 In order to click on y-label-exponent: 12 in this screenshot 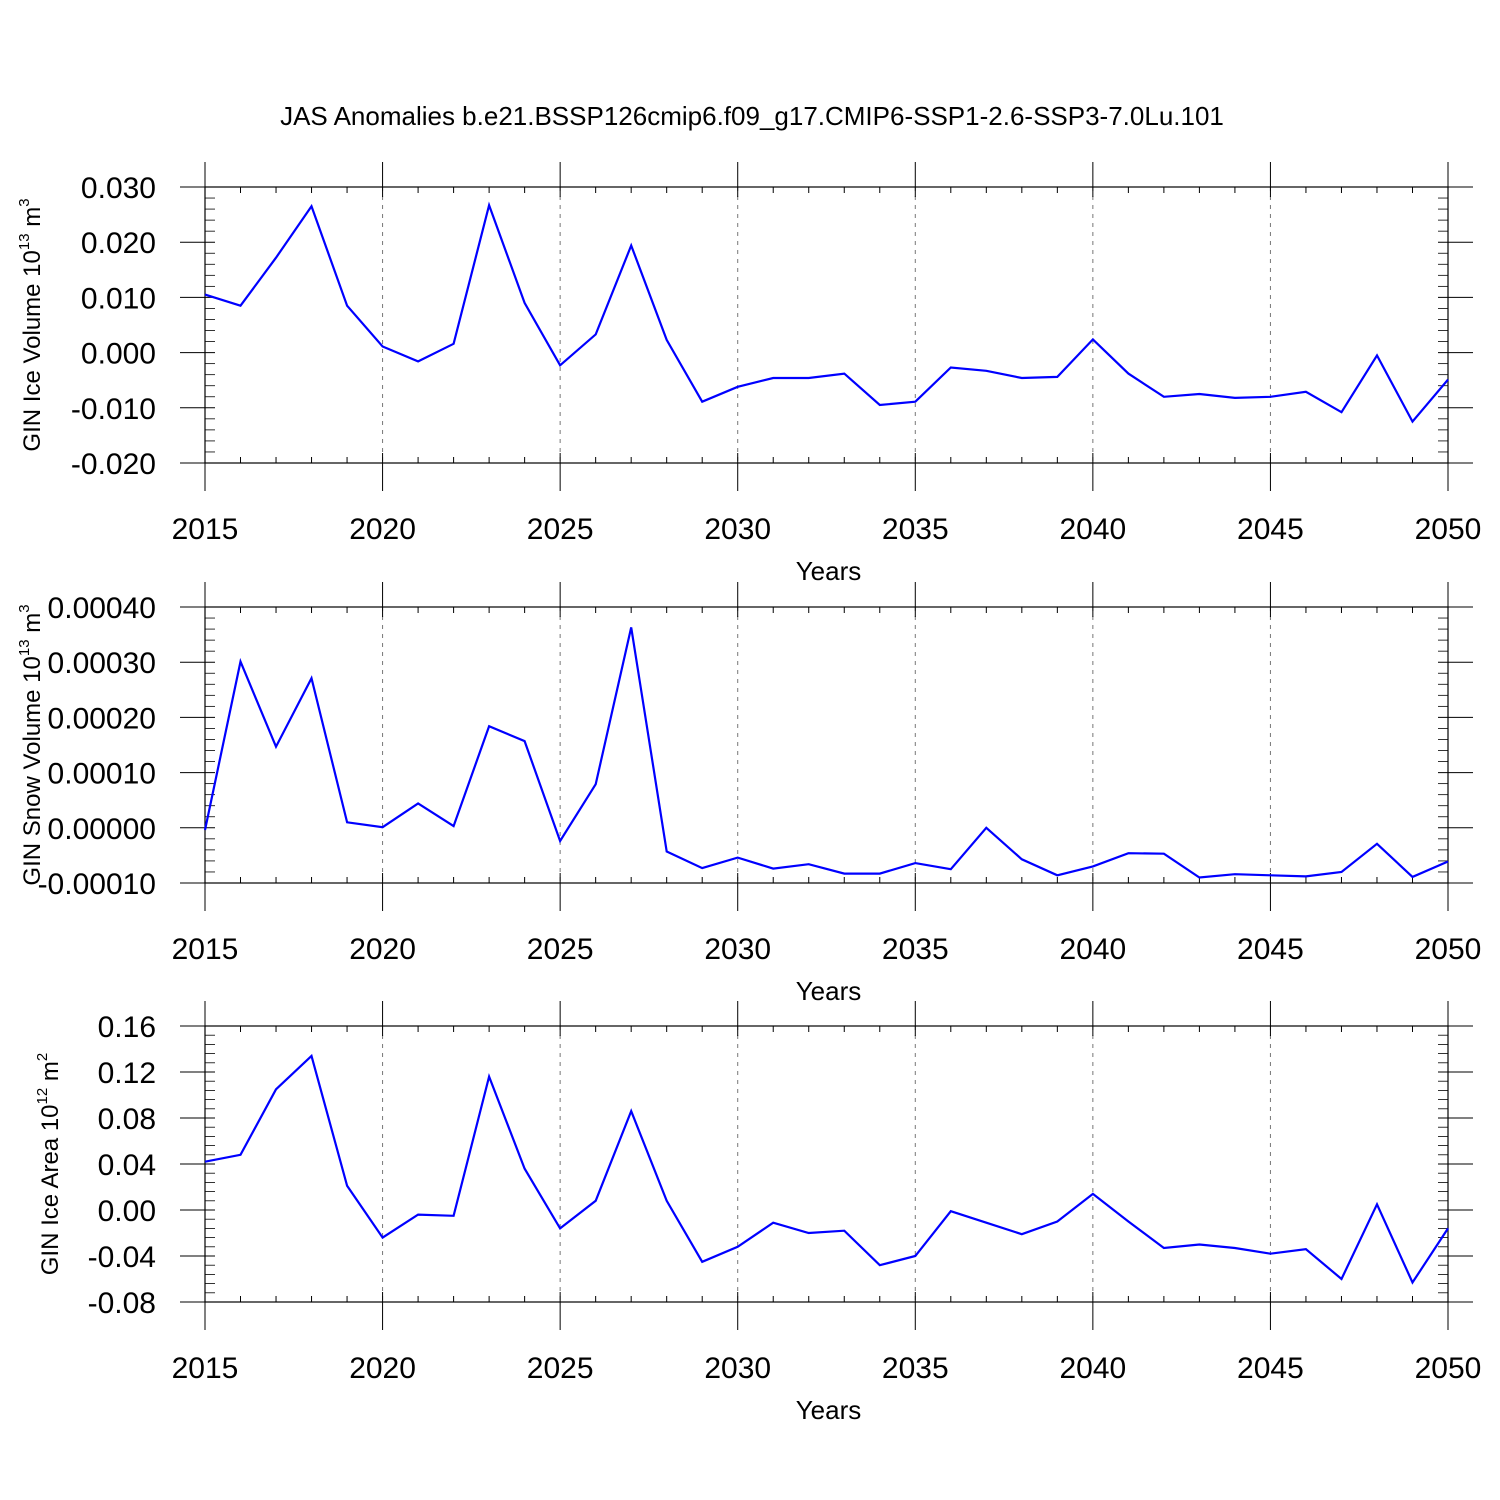, I will do `click(42, 1096)`.